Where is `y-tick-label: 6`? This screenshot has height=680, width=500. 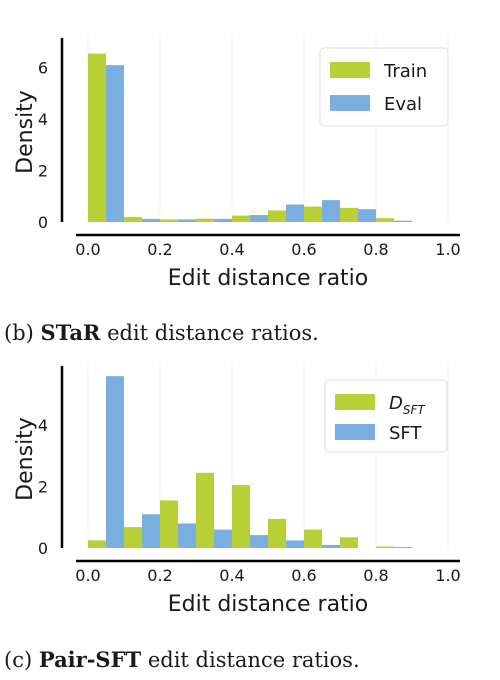
y-tick-label: 6 is located at coordinates (43, 68).